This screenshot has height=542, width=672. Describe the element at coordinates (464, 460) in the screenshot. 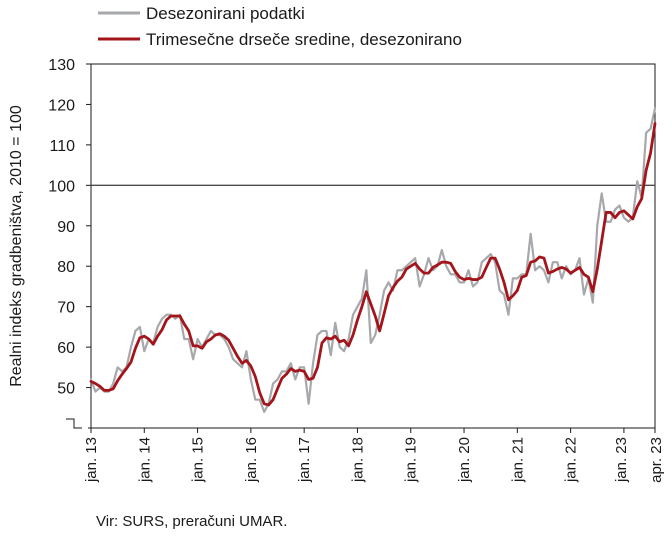

I see `x-tick-label: jan. 20` at that location.